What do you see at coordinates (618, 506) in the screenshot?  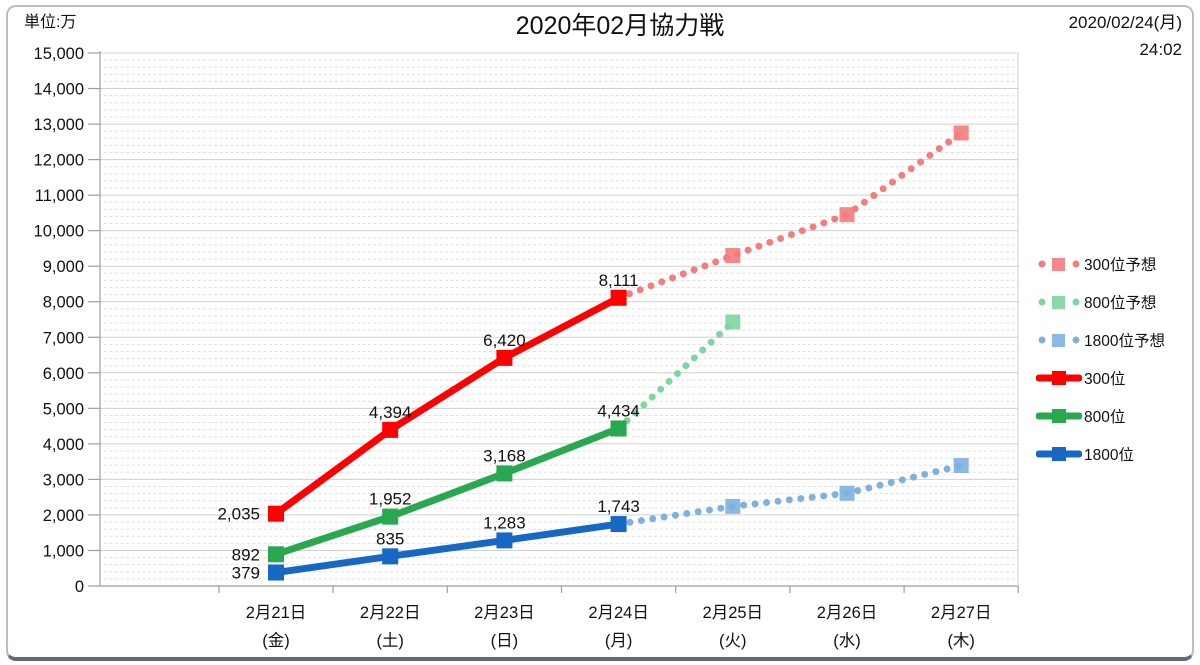 I see `svg-text: 1,743` at bounding box center [618, 506].